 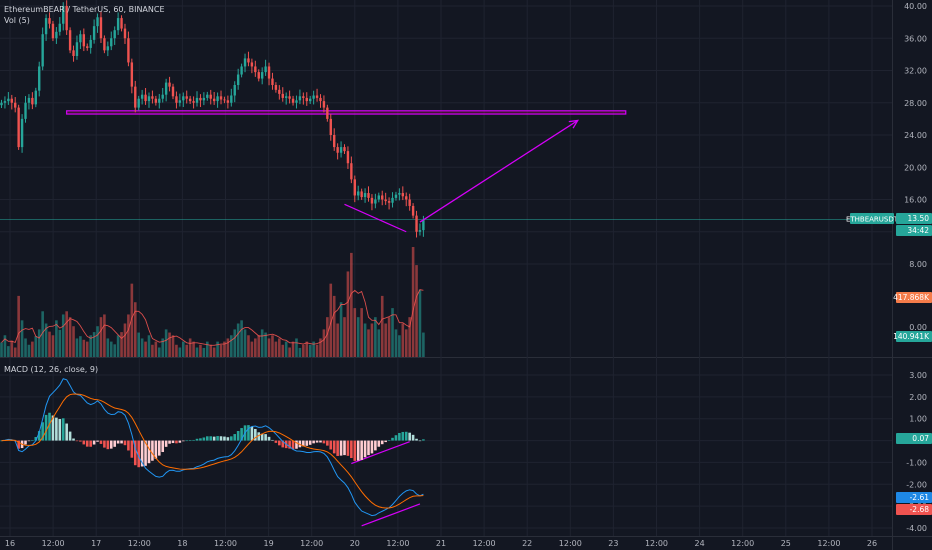 What do you see at coordinates (915, 135) in the screenshot?
I see `price-tick-label: 24.00` at bounding box center [915, 135].